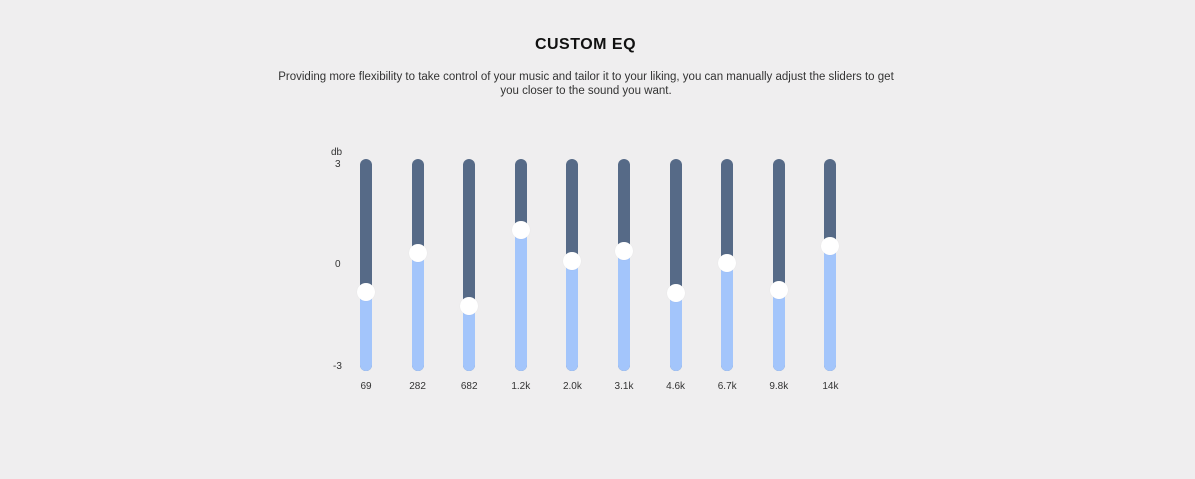 The width and height of the screenshot is (1195, 479). What do you see at coordinates (676, 386) in the screenshot?
I see `eq-frequency-label: 4.6k` at bounding box center [676, 386].